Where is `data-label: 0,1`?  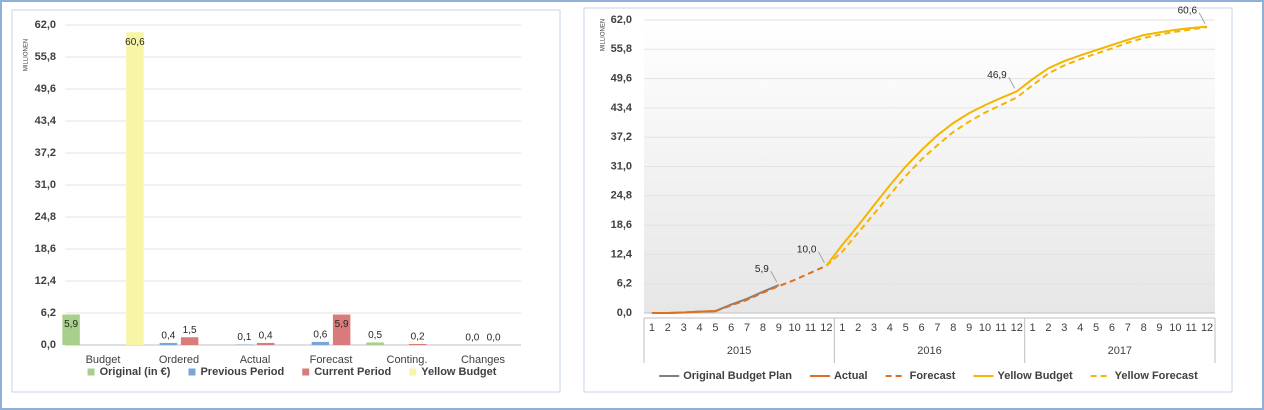
data-label: 0,1 is located at coordinates (244, 337).